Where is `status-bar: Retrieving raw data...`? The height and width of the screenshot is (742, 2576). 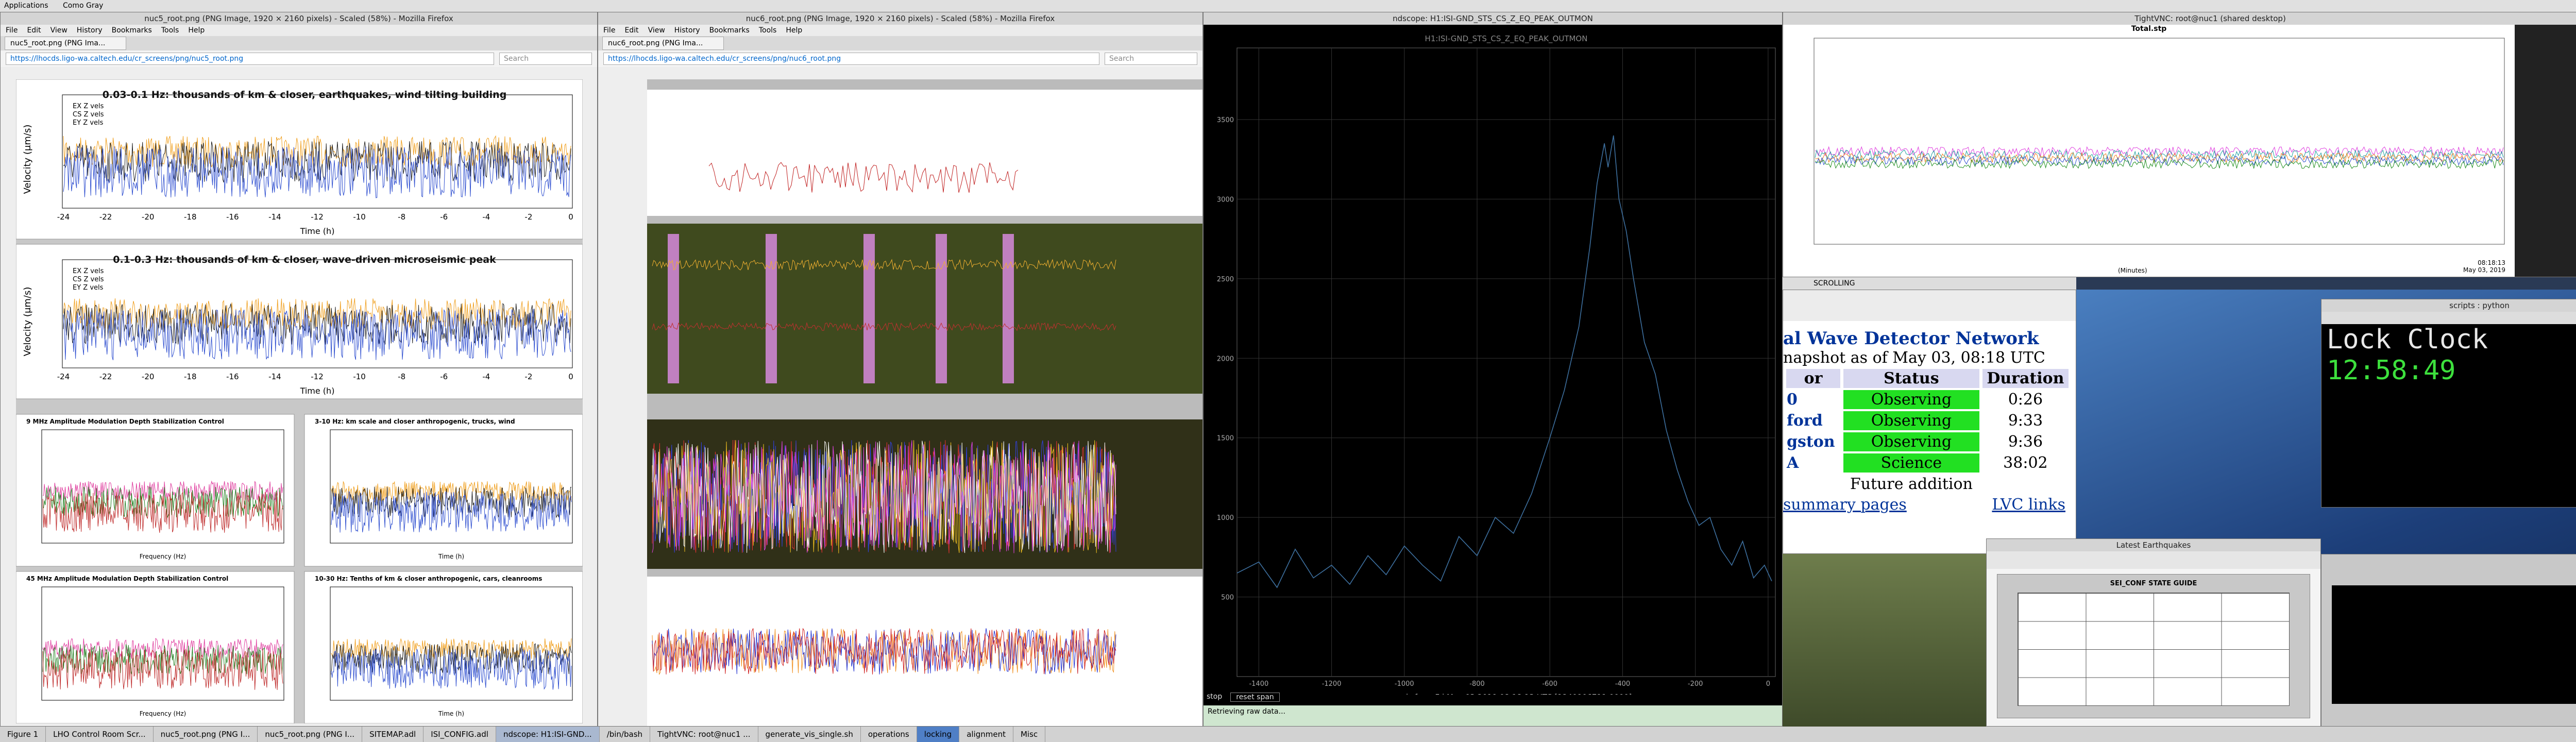
status-bar: Retrieving raw data... is located at coordinates (1493, 715).